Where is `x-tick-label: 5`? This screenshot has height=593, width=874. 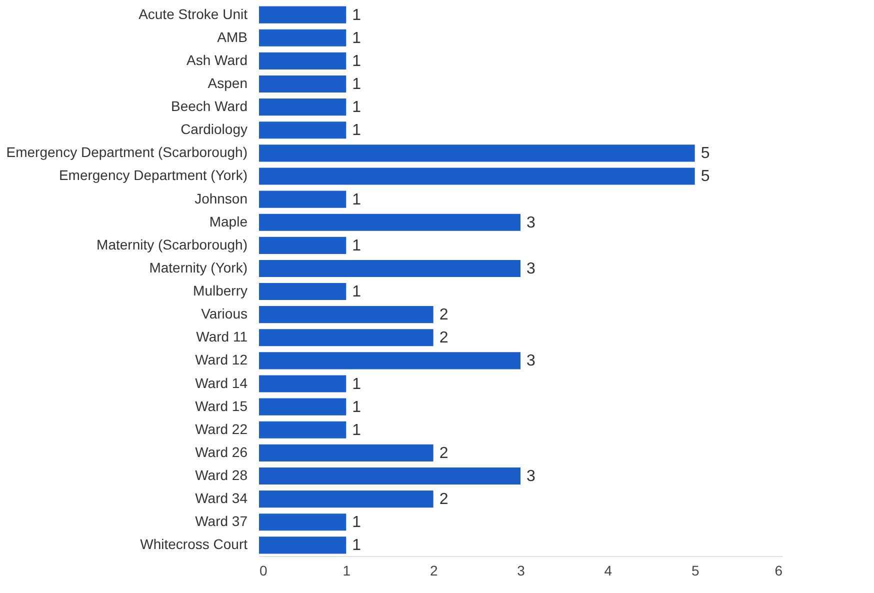
x-tick-label: 5 is located at coordinates (695, 570).